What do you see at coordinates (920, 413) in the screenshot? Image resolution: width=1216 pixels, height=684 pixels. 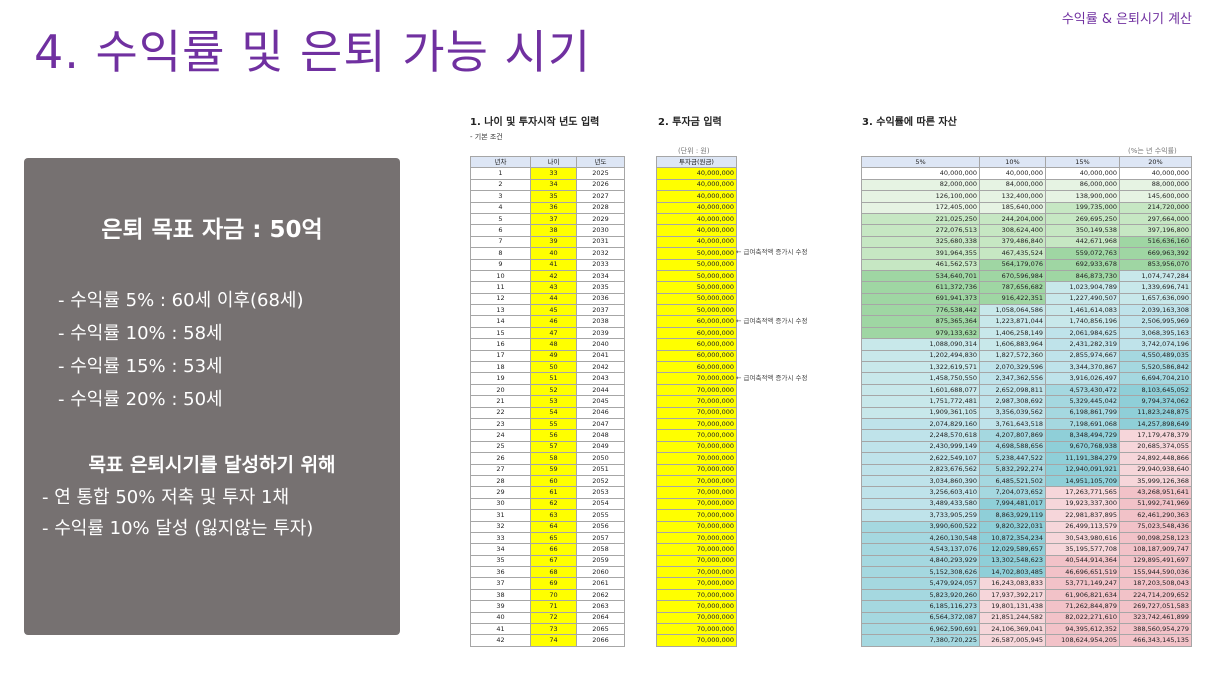 I see `table-cell: 1,909,361,105` at bounding box center [920, 413].